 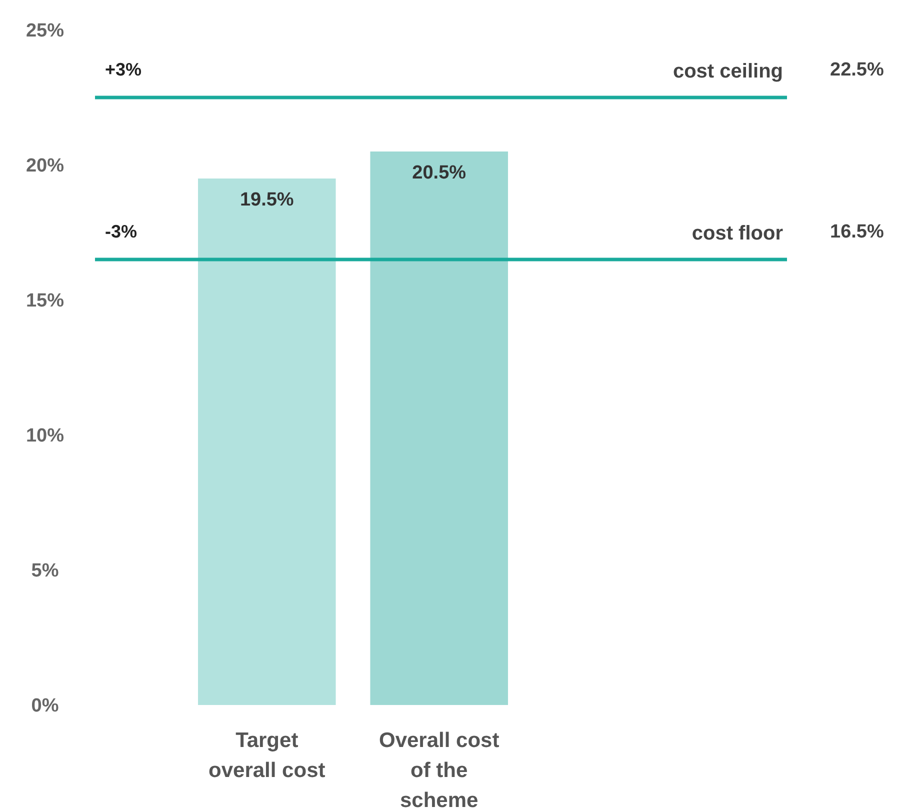 What do you see at coordinates (727, 71) in the screenshot?
I see `ref-line-label: cost ceiling` at bounding box center [727, 71].